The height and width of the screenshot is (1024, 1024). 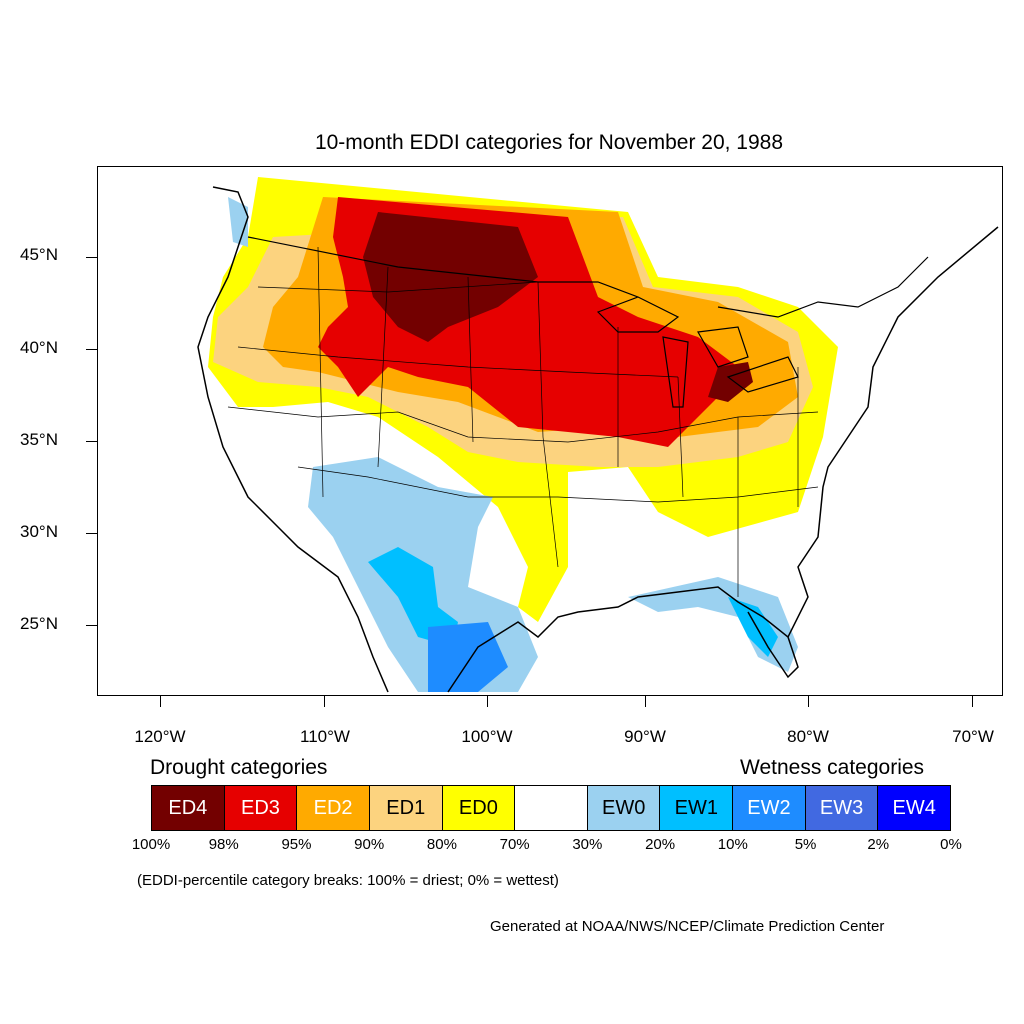 I want to click on lon-label-70: 70°W, so click(x=973, y=736).